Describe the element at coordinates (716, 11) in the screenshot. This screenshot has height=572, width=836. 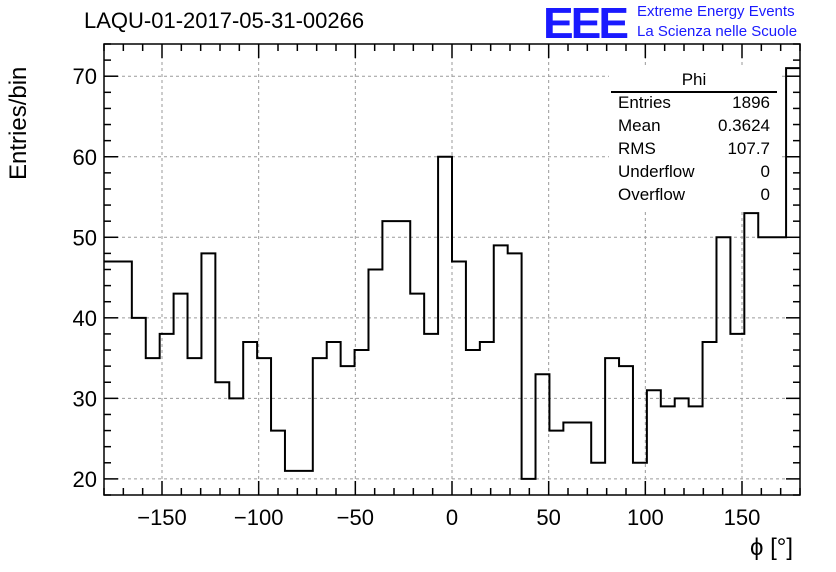
I see `logo-subtitle-line1: Extreme Energy Events` at that location.